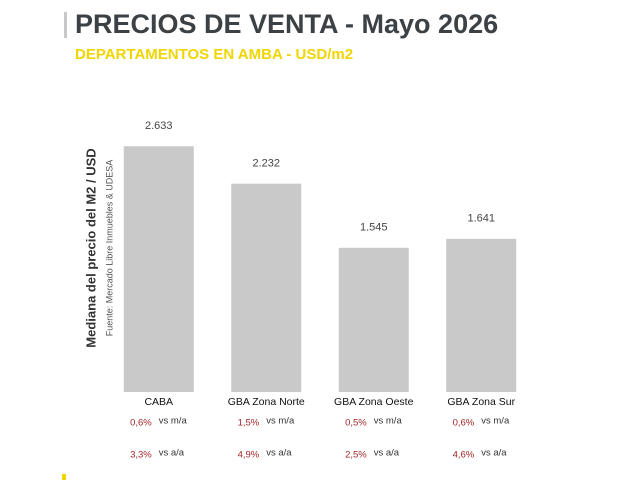 This screenshot has width=640, height=480. Describe the element at coordinates (249, 455) in the screenshot. I see `yoy-value: 4,9%` at that location.